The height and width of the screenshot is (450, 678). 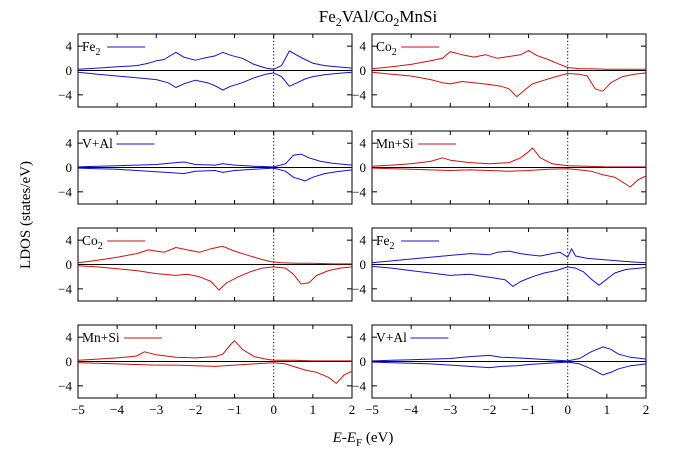 I want to click on ldos-panel-7: 4 0 −4 −5 −4 −3 −2 −1 0 1 2 Mn+Si, so click(x=207, y=370).